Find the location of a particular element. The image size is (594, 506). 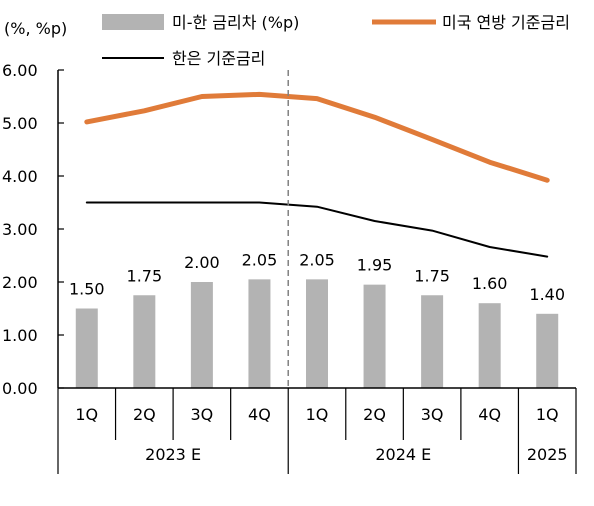

kr-rate-line is located at coordinates (317, 229).